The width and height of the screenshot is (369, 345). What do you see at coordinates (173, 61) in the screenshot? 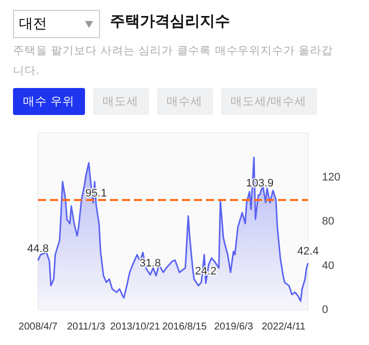
I see `chart-subtitle: 주택을 팔기보다 사려는 심리가 클수록 매수우위지수가 올라갑니다.` at bounding box center [173, 61].